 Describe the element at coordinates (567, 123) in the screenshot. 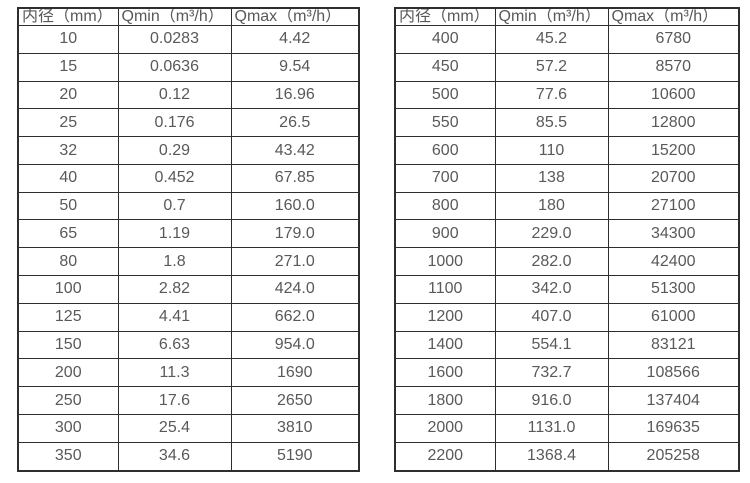

I see `table-row: 550 85.5 12800` at that location.